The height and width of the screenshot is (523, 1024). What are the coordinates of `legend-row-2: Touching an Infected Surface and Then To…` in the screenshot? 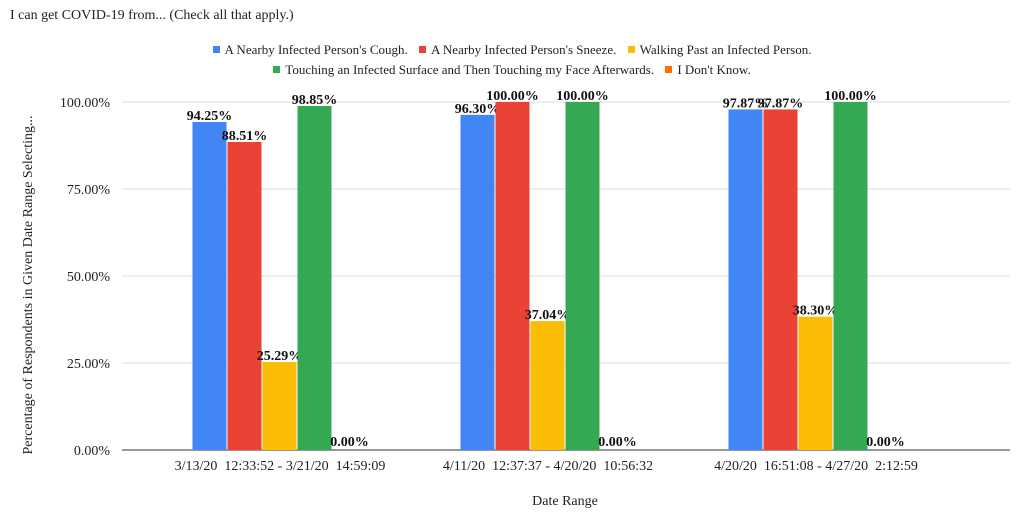 It's located at (512, 70).